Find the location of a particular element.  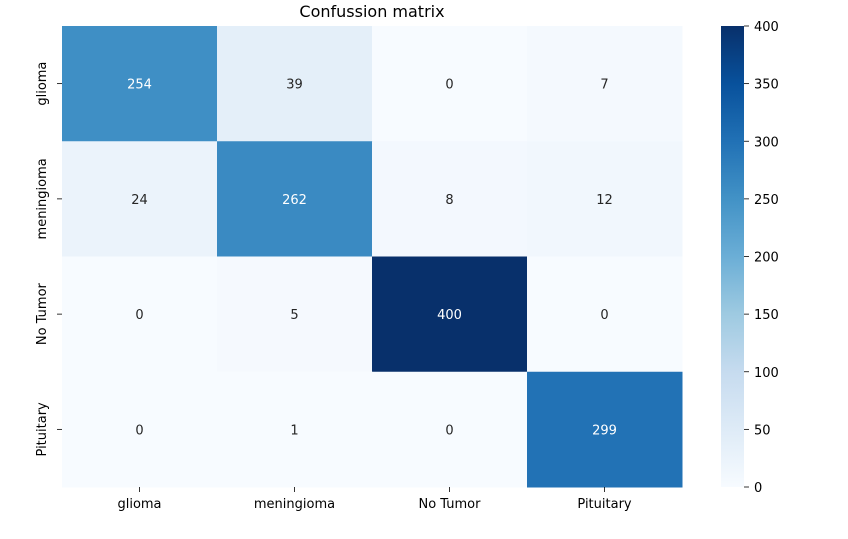

x-tick-label: Pituitary is located at coordinates (604, 504).